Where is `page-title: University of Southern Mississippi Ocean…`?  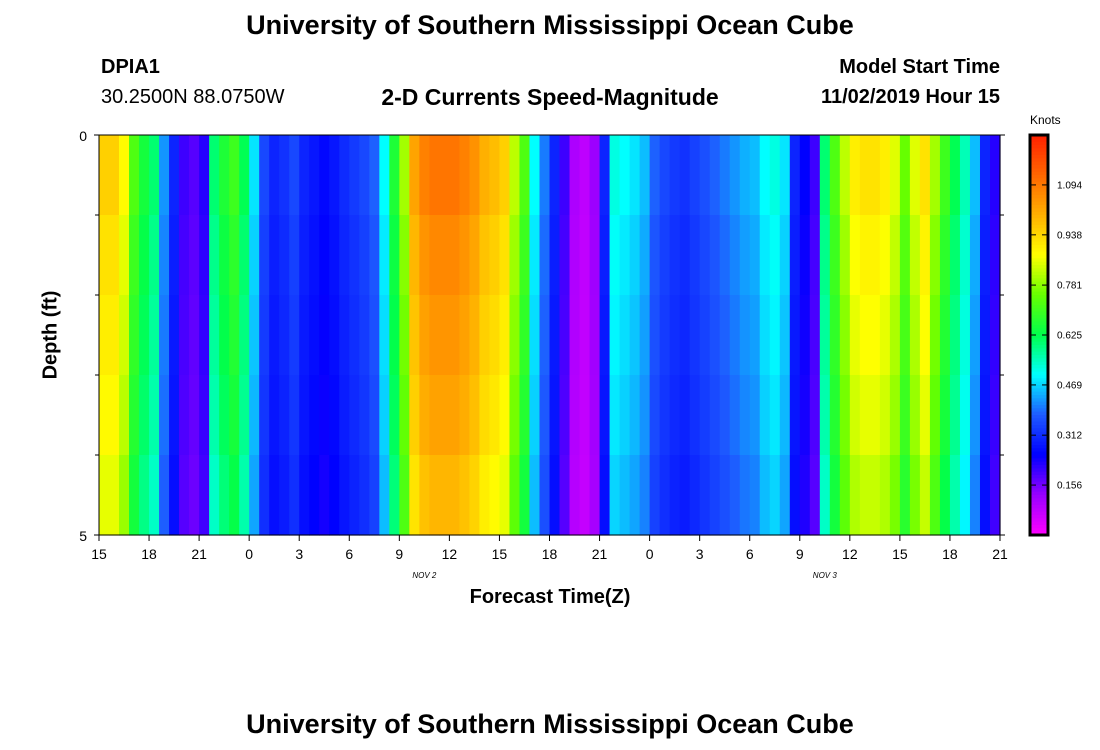 page-title: University of Southern Mississippi Ocean… is located at coordinates (550, 25).